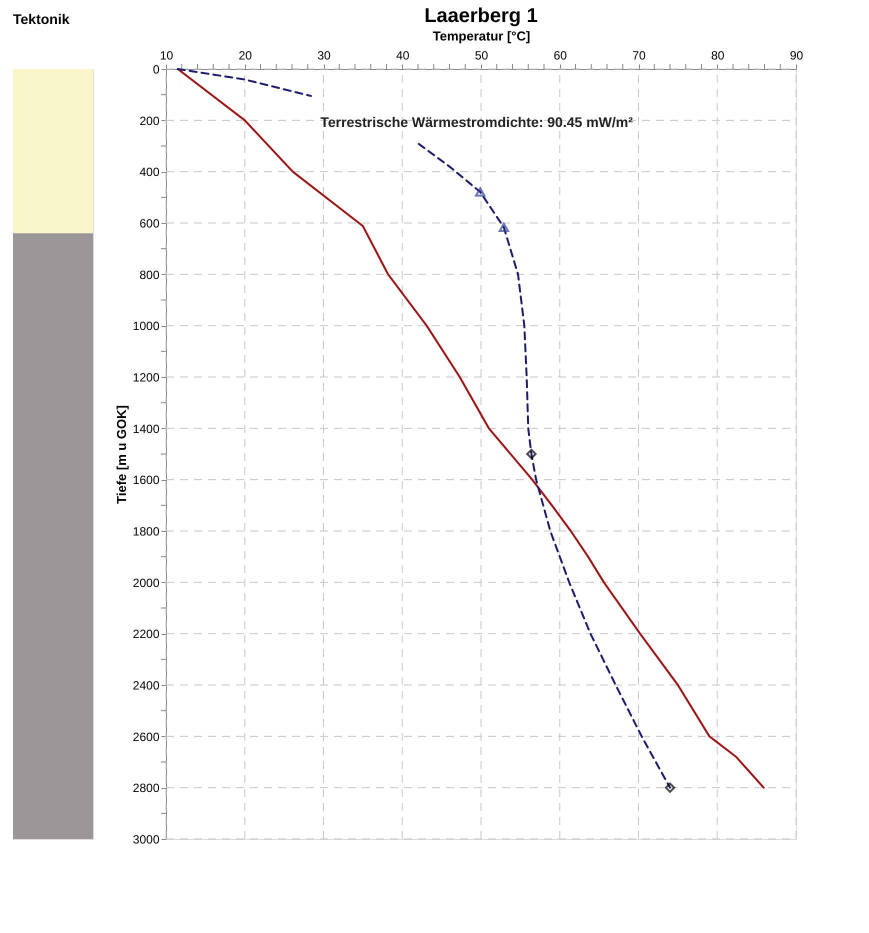  Describe the element at coordinates (146, 531) in the screenshot. I see `y-tick-label: 1800` at that location.